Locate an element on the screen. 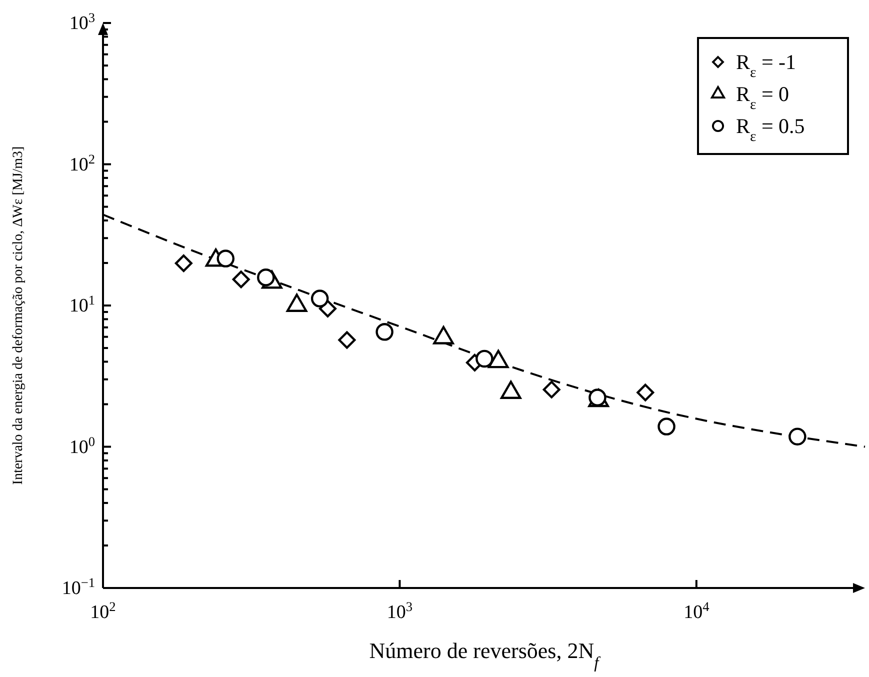 The image size is (869, 677). x-axis-title: Número de reversões, 2N$_{f}$ is located at coordinates (485, 655).